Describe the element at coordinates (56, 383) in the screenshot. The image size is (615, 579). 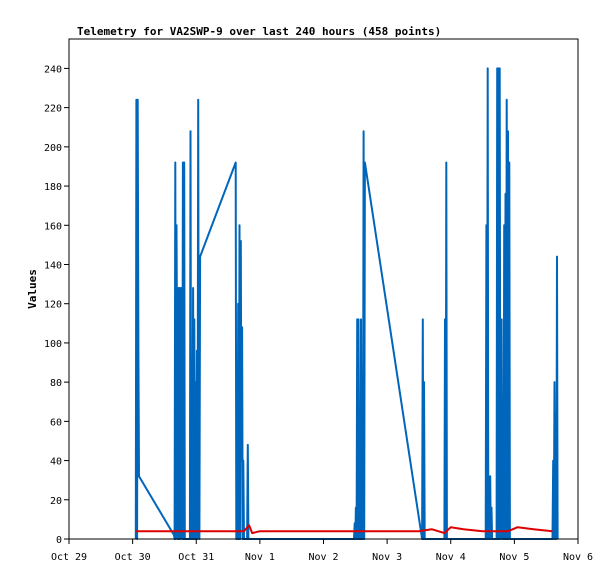
I see `y-tick-label: 80` at that location.